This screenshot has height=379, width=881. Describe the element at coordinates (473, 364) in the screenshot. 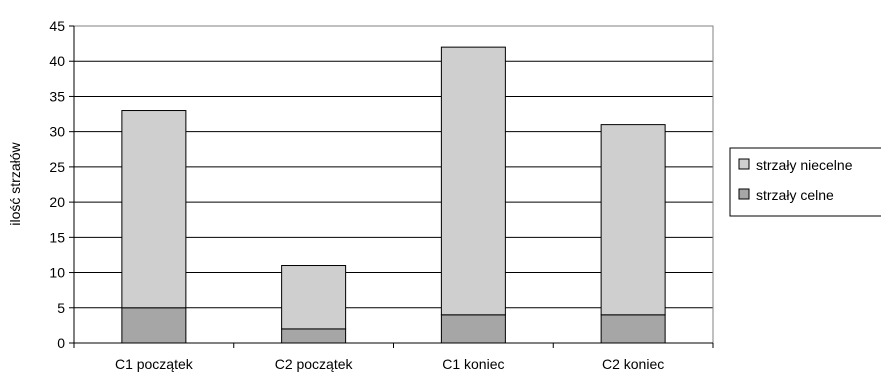

I see `x-tick-label: C1 koniec` at that location.